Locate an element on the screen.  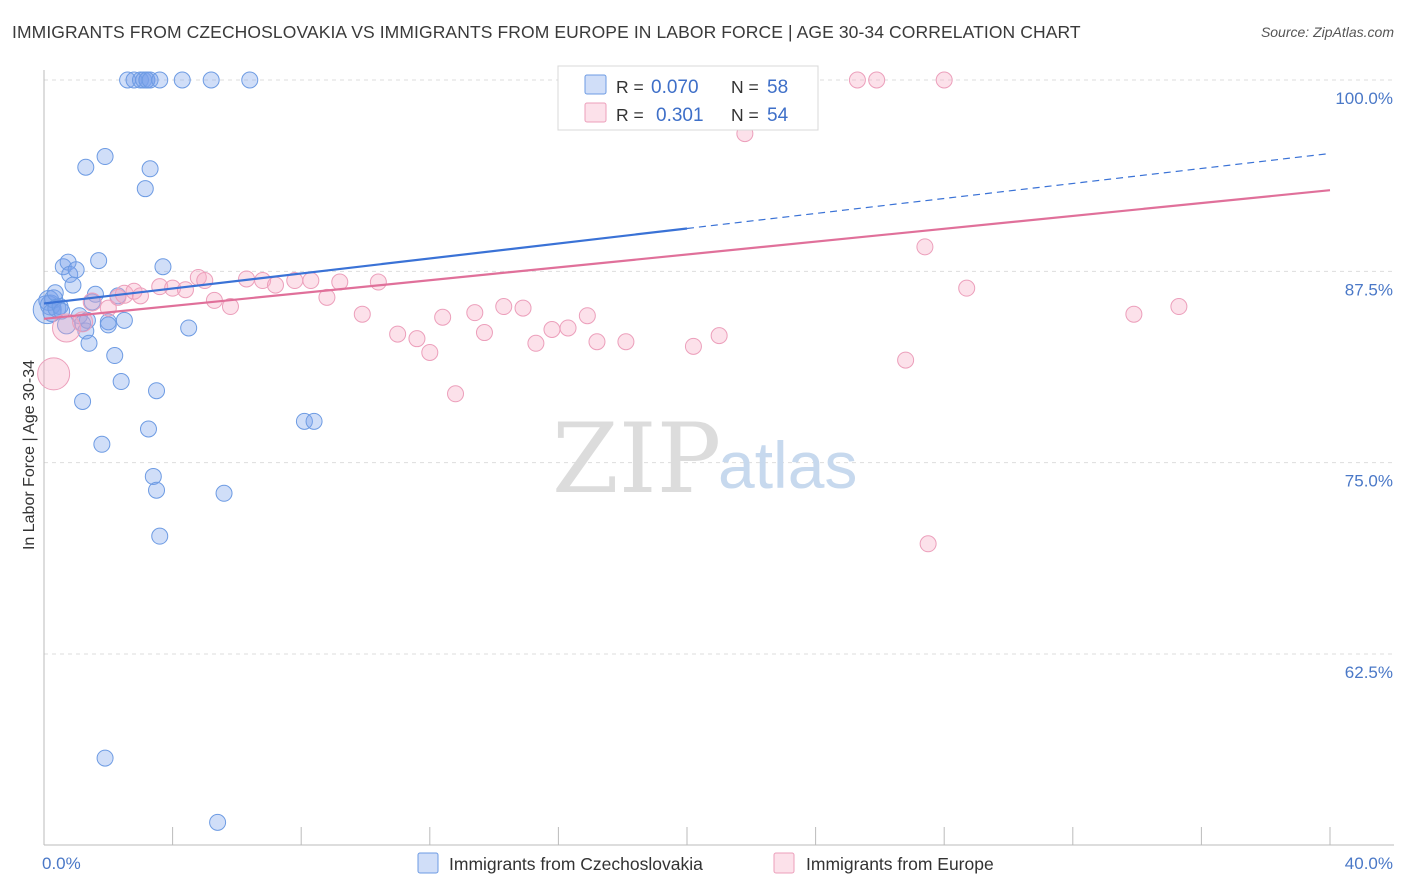
europe-trend-line is located at coordinates (687, 254).